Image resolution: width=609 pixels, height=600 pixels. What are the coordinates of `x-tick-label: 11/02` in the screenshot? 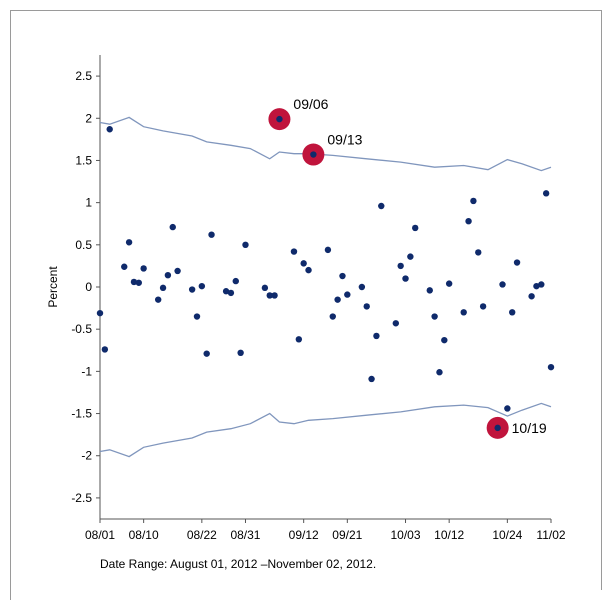 It's located at (550, 535).